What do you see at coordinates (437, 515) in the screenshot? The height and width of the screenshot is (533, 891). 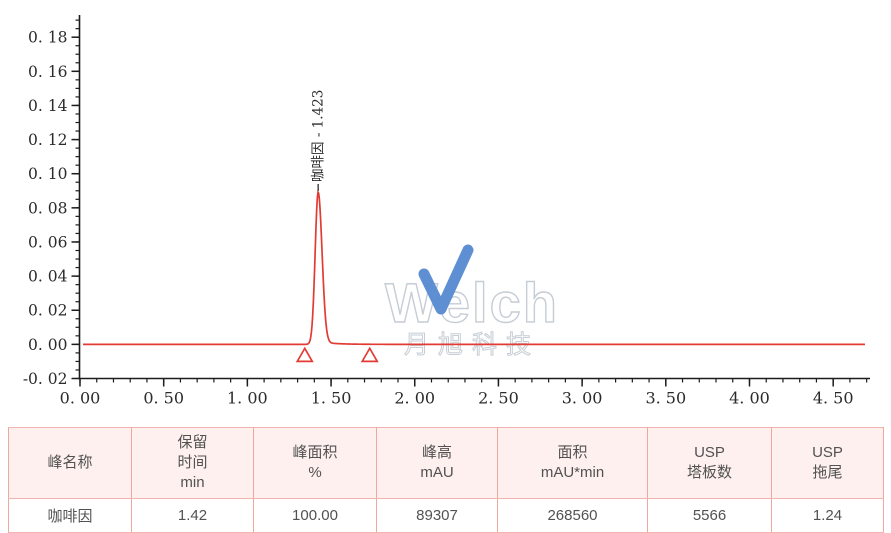 I see `cell-peak-height: 89307` at bounding box center [437, 515].